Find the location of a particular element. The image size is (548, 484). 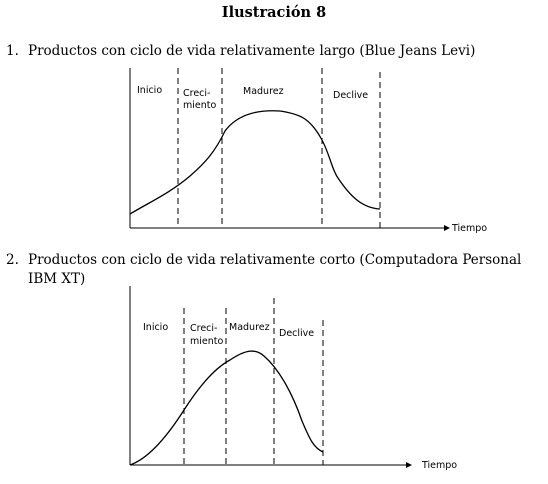

stage-label-crecimiento-1a: Creci- is located at coordinates (196, 93).